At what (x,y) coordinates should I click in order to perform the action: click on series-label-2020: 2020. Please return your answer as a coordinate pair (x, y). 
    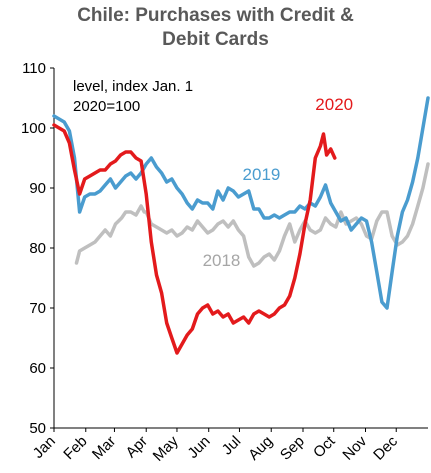
    Looking at the image, I should click on (334, 104).